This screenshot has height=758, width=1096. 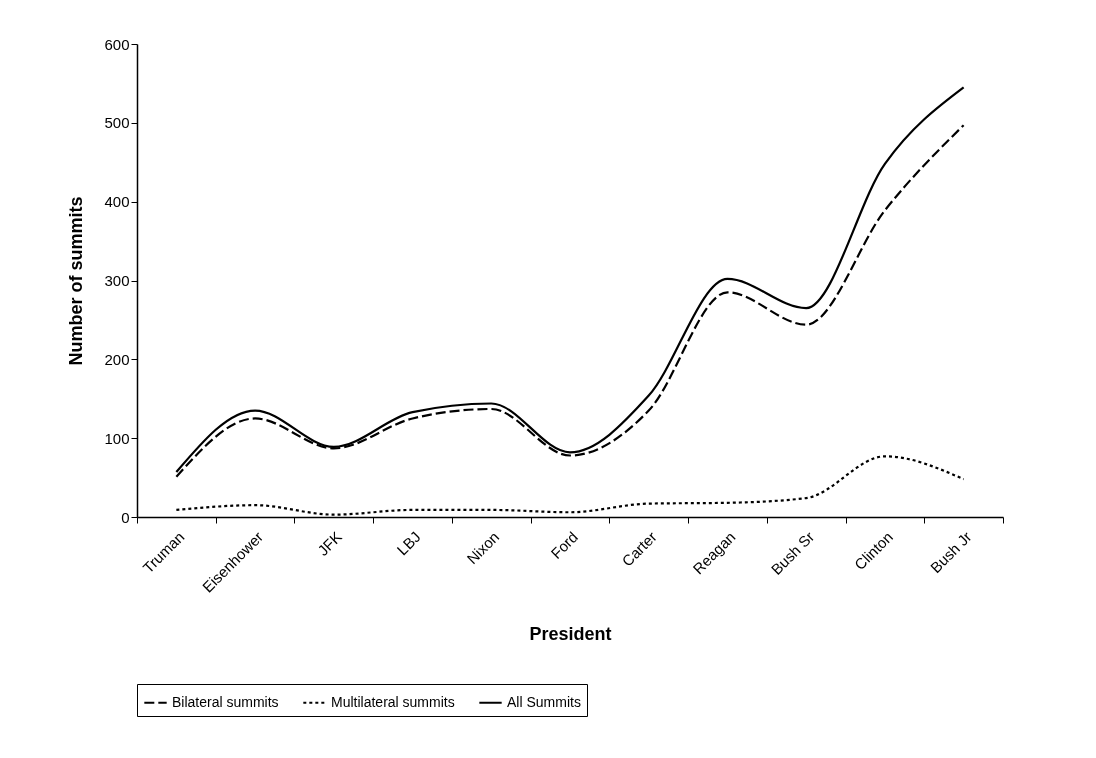 What do you see at coordinates (570, 633) in the screenshot?
I see `x-axis-title: President` at bounding box center [570, 633].